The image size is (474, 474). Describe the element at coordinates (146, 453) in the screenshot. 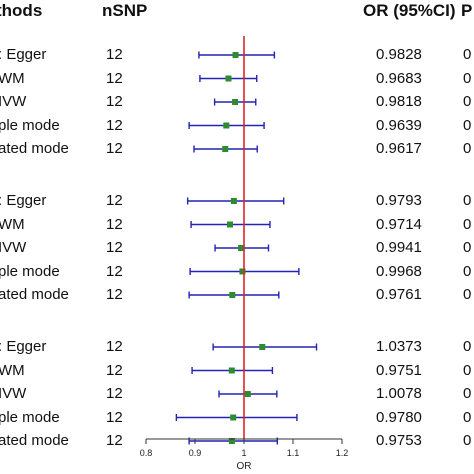

I see `x-tick-label: 0.8` at that location.